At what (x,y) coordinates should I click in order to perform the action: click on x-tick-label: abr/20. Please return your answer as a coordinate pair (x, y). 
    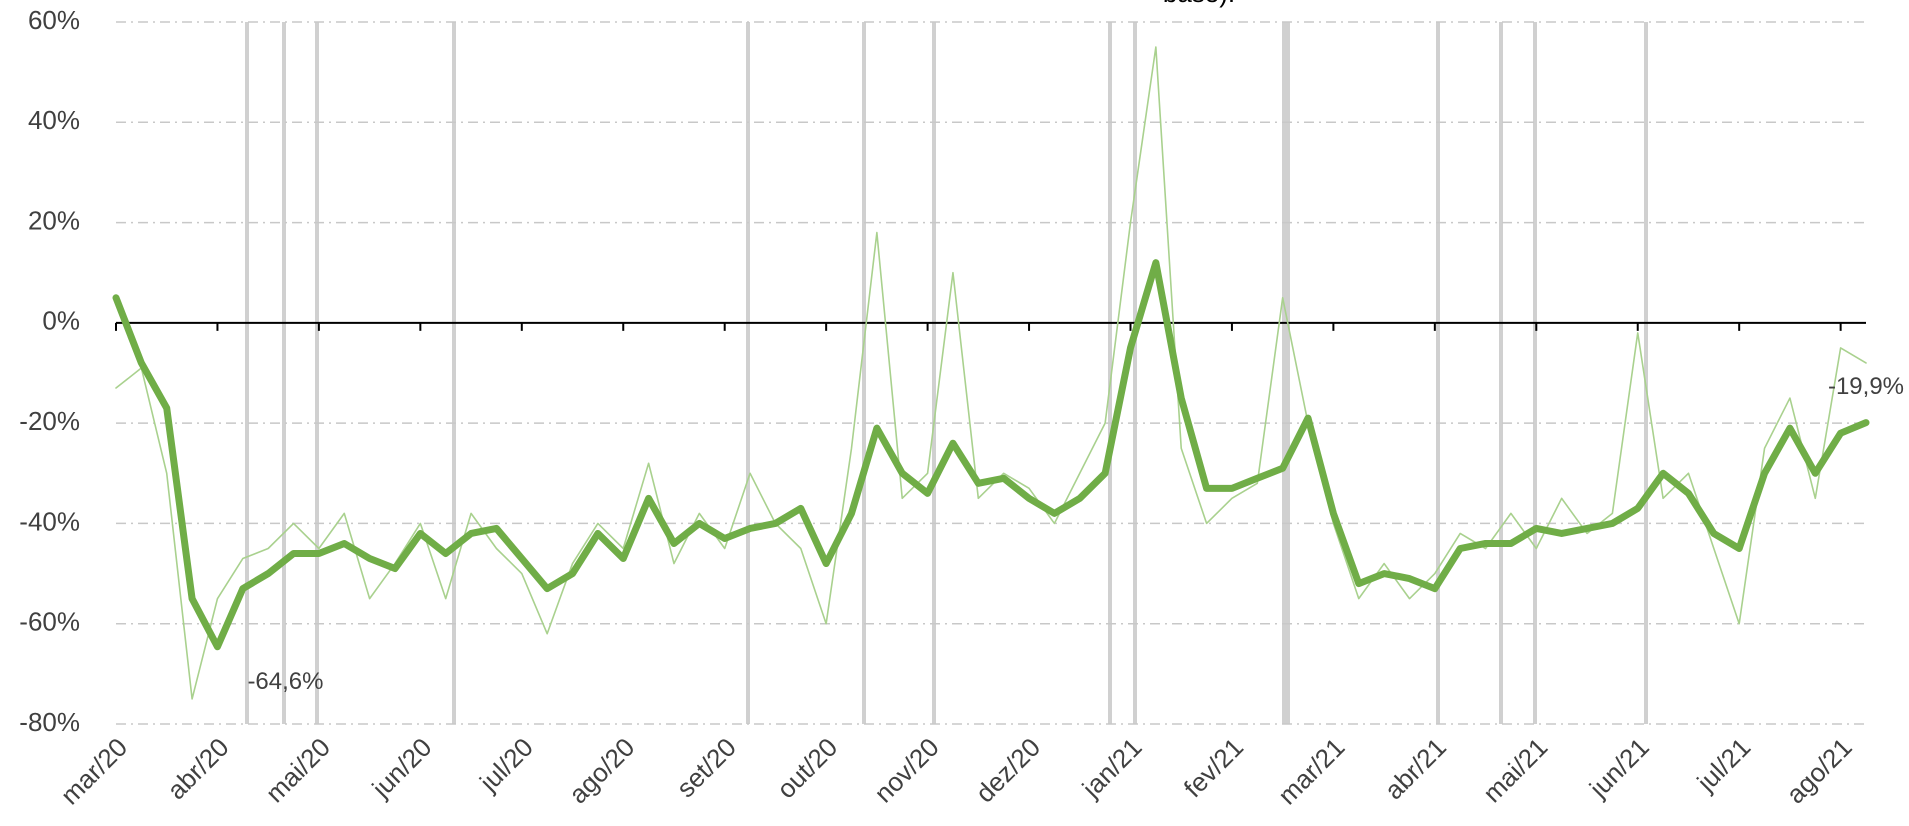
    Looking at the image, I should click on (197, 768).